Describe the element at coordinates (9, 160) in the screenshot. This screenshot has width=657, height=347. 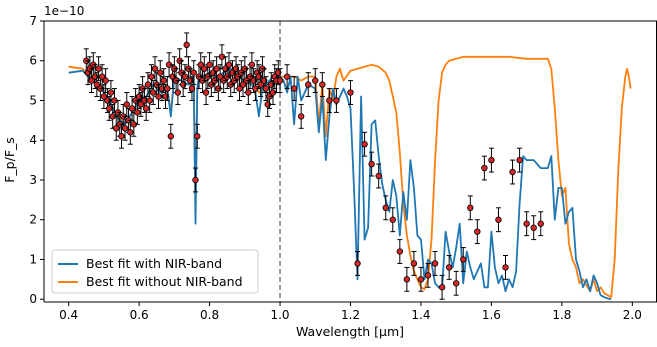
I see `y-axis-label: F_p/F_s` at that location.